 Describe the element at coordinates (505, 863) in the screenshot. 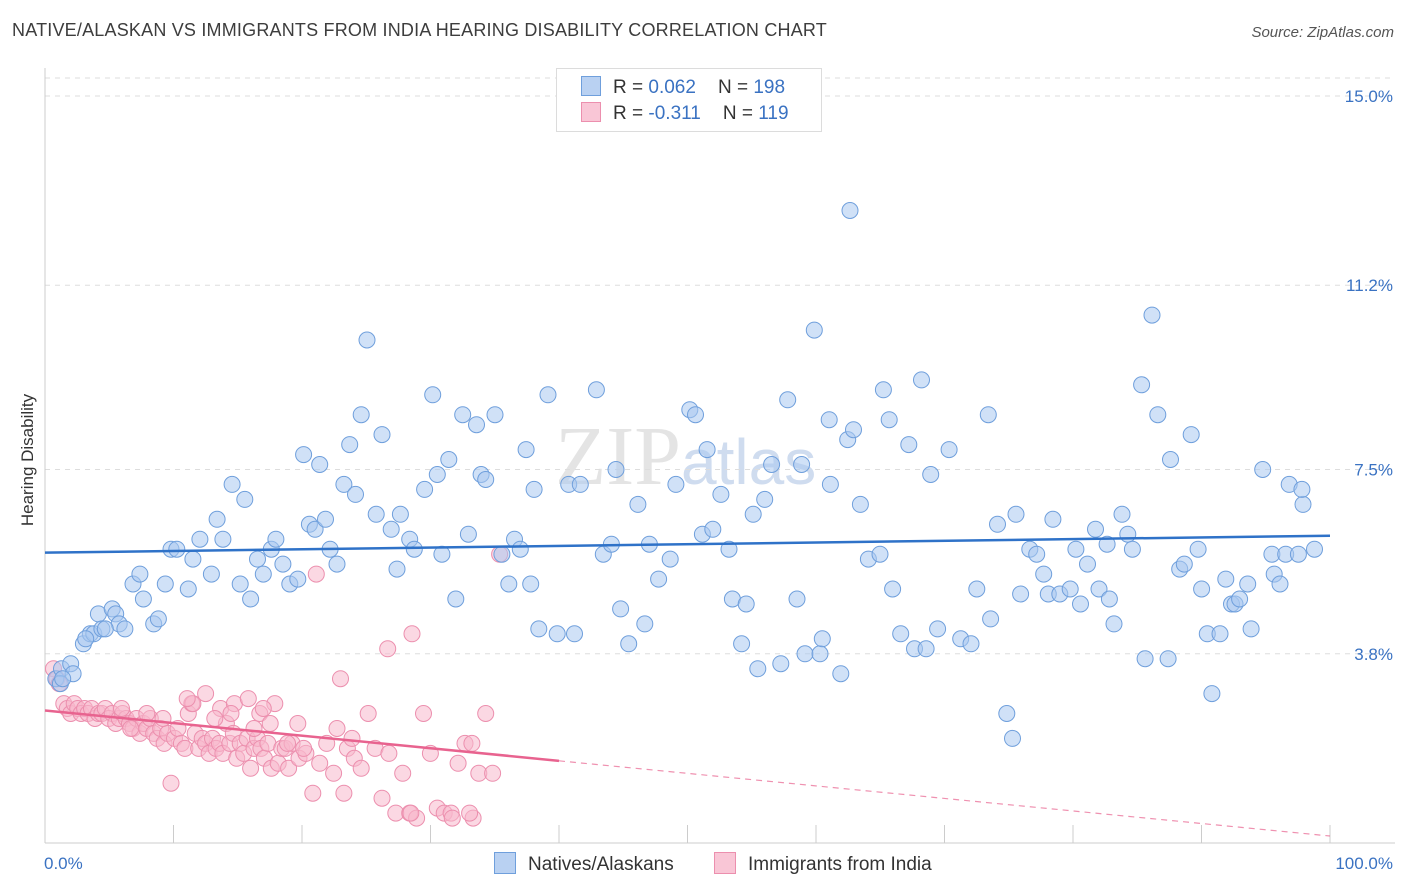

I see `legend-swatch-blue` at that location.